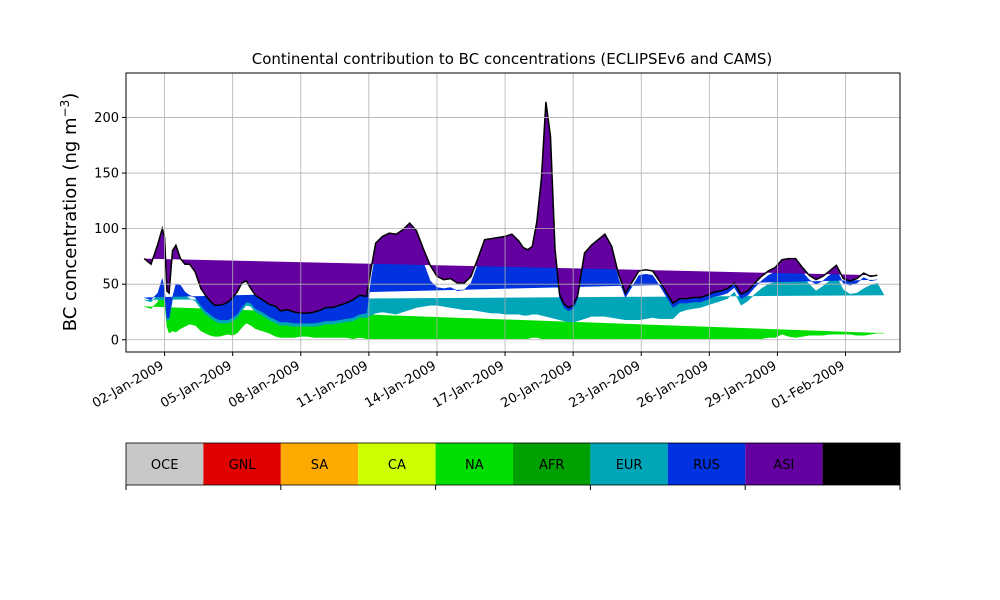  I want to click on y-tick-label: 0, so click(115, 340).